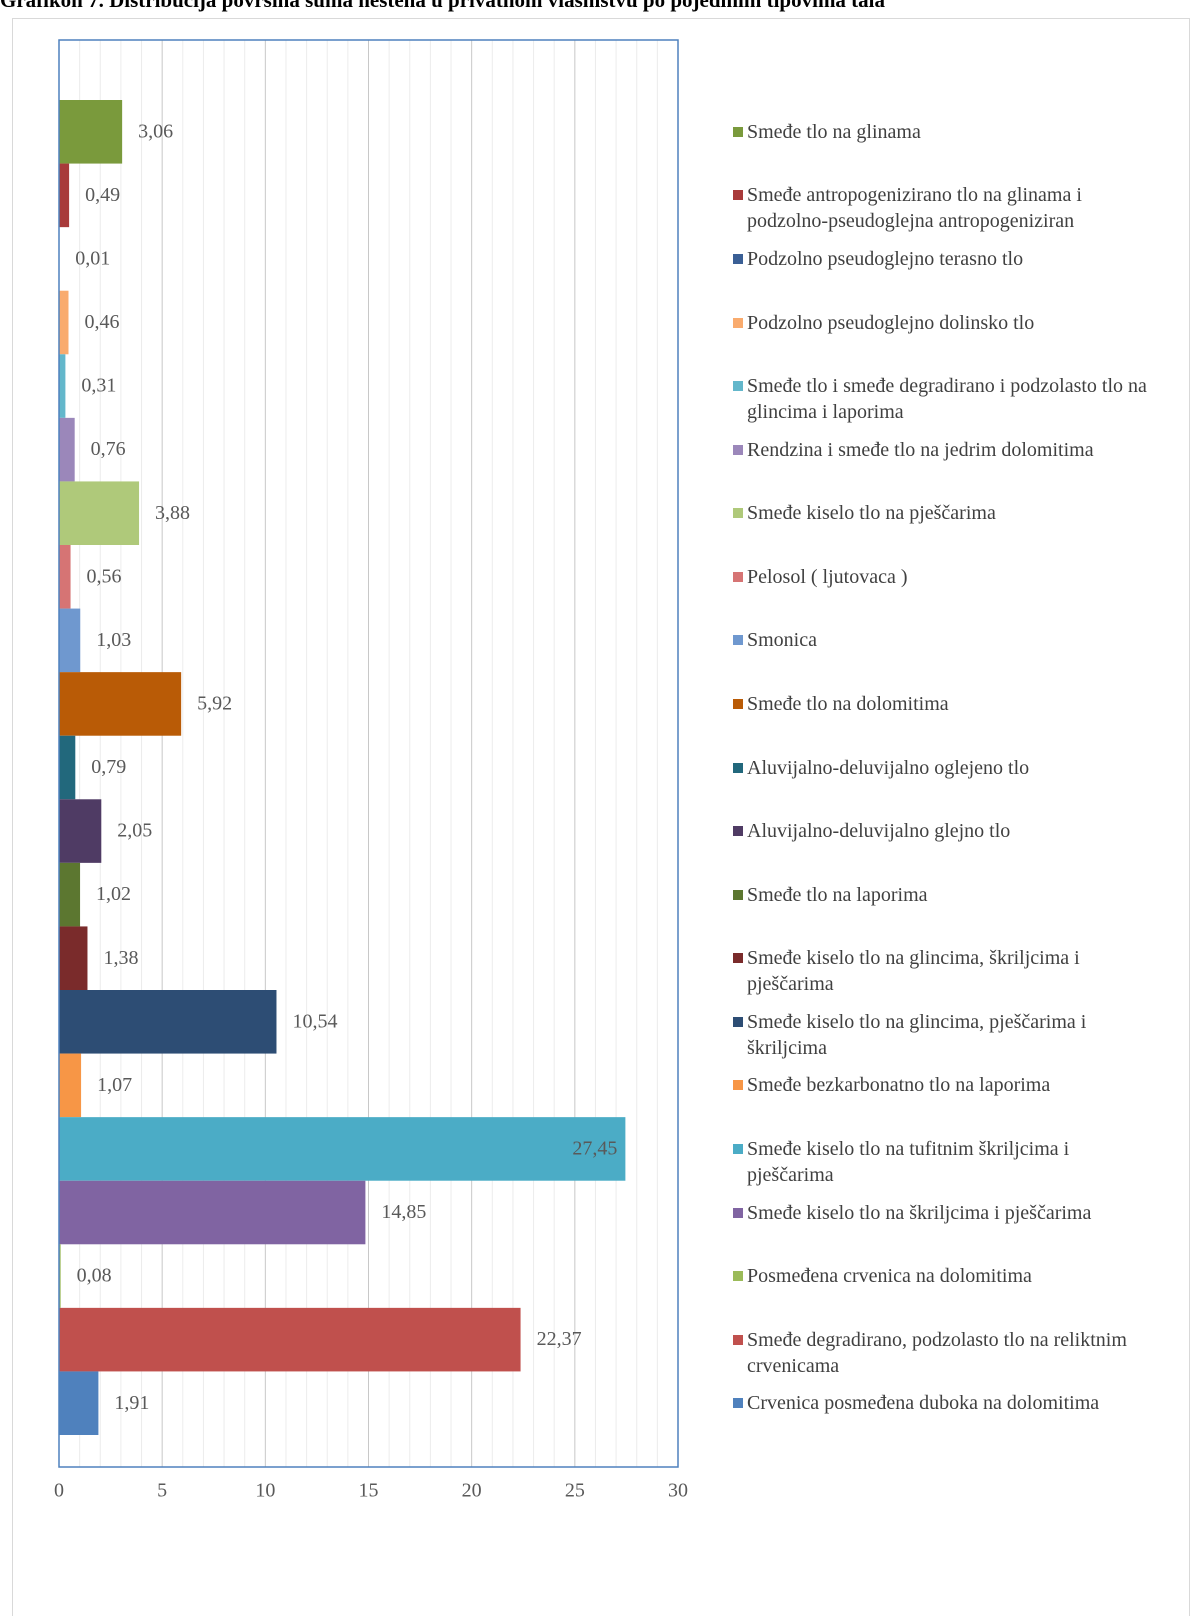  What do you see at coordinates (113, 894) in the screenshot?
I see `data-label: 1,02` at bounding box center [113, 894].